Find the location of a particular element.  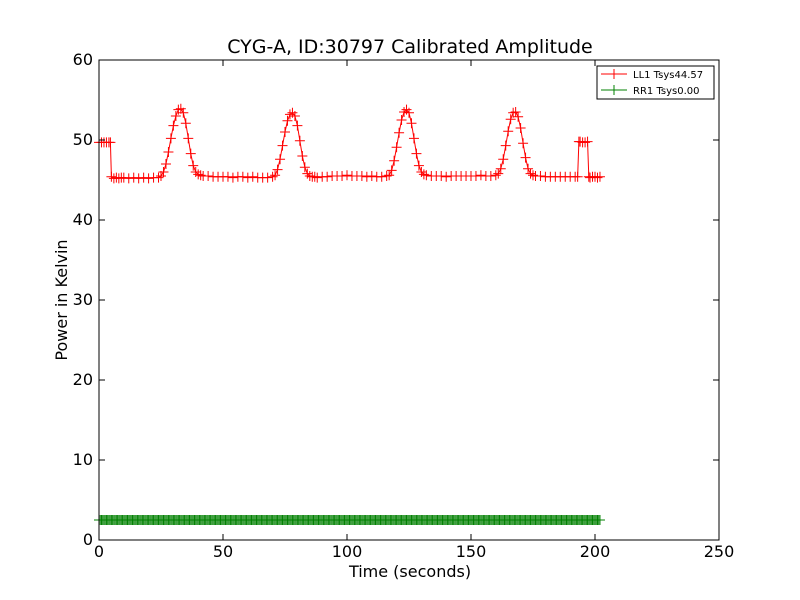

x-tick-label: 100 is located at coordinates (347, 551).